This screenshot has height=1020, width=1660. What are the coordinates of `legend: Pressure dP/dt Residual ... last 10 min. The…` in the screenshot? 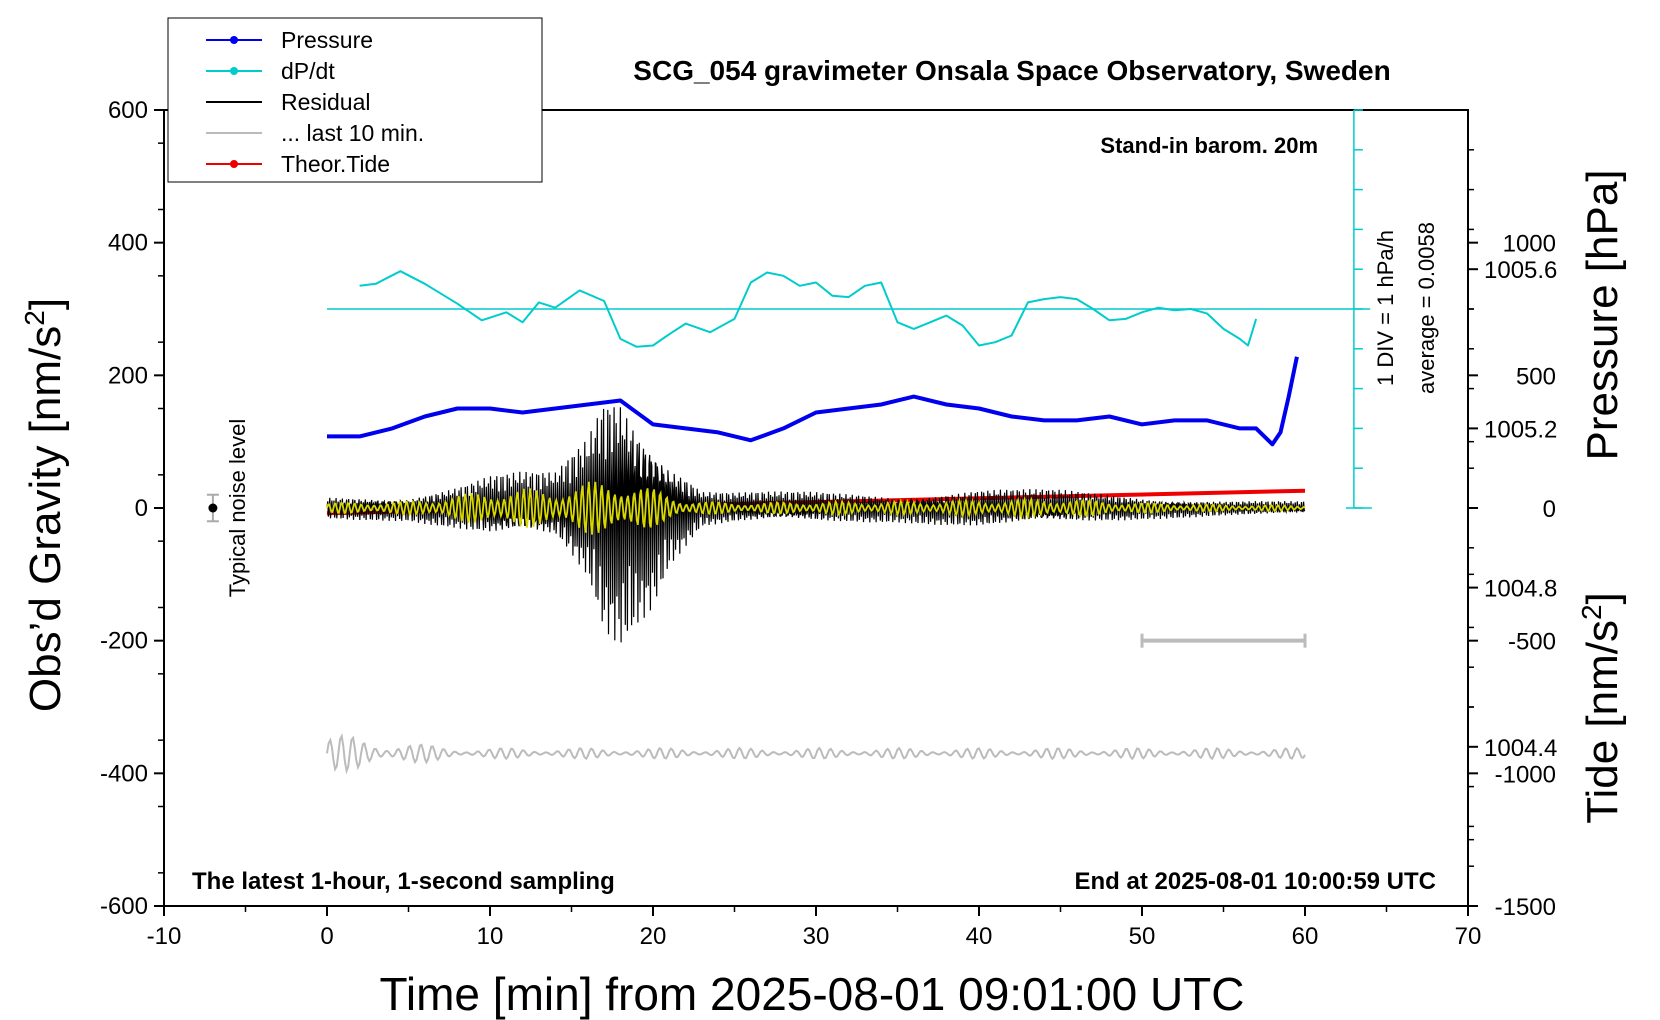 It's located at (355, 100).